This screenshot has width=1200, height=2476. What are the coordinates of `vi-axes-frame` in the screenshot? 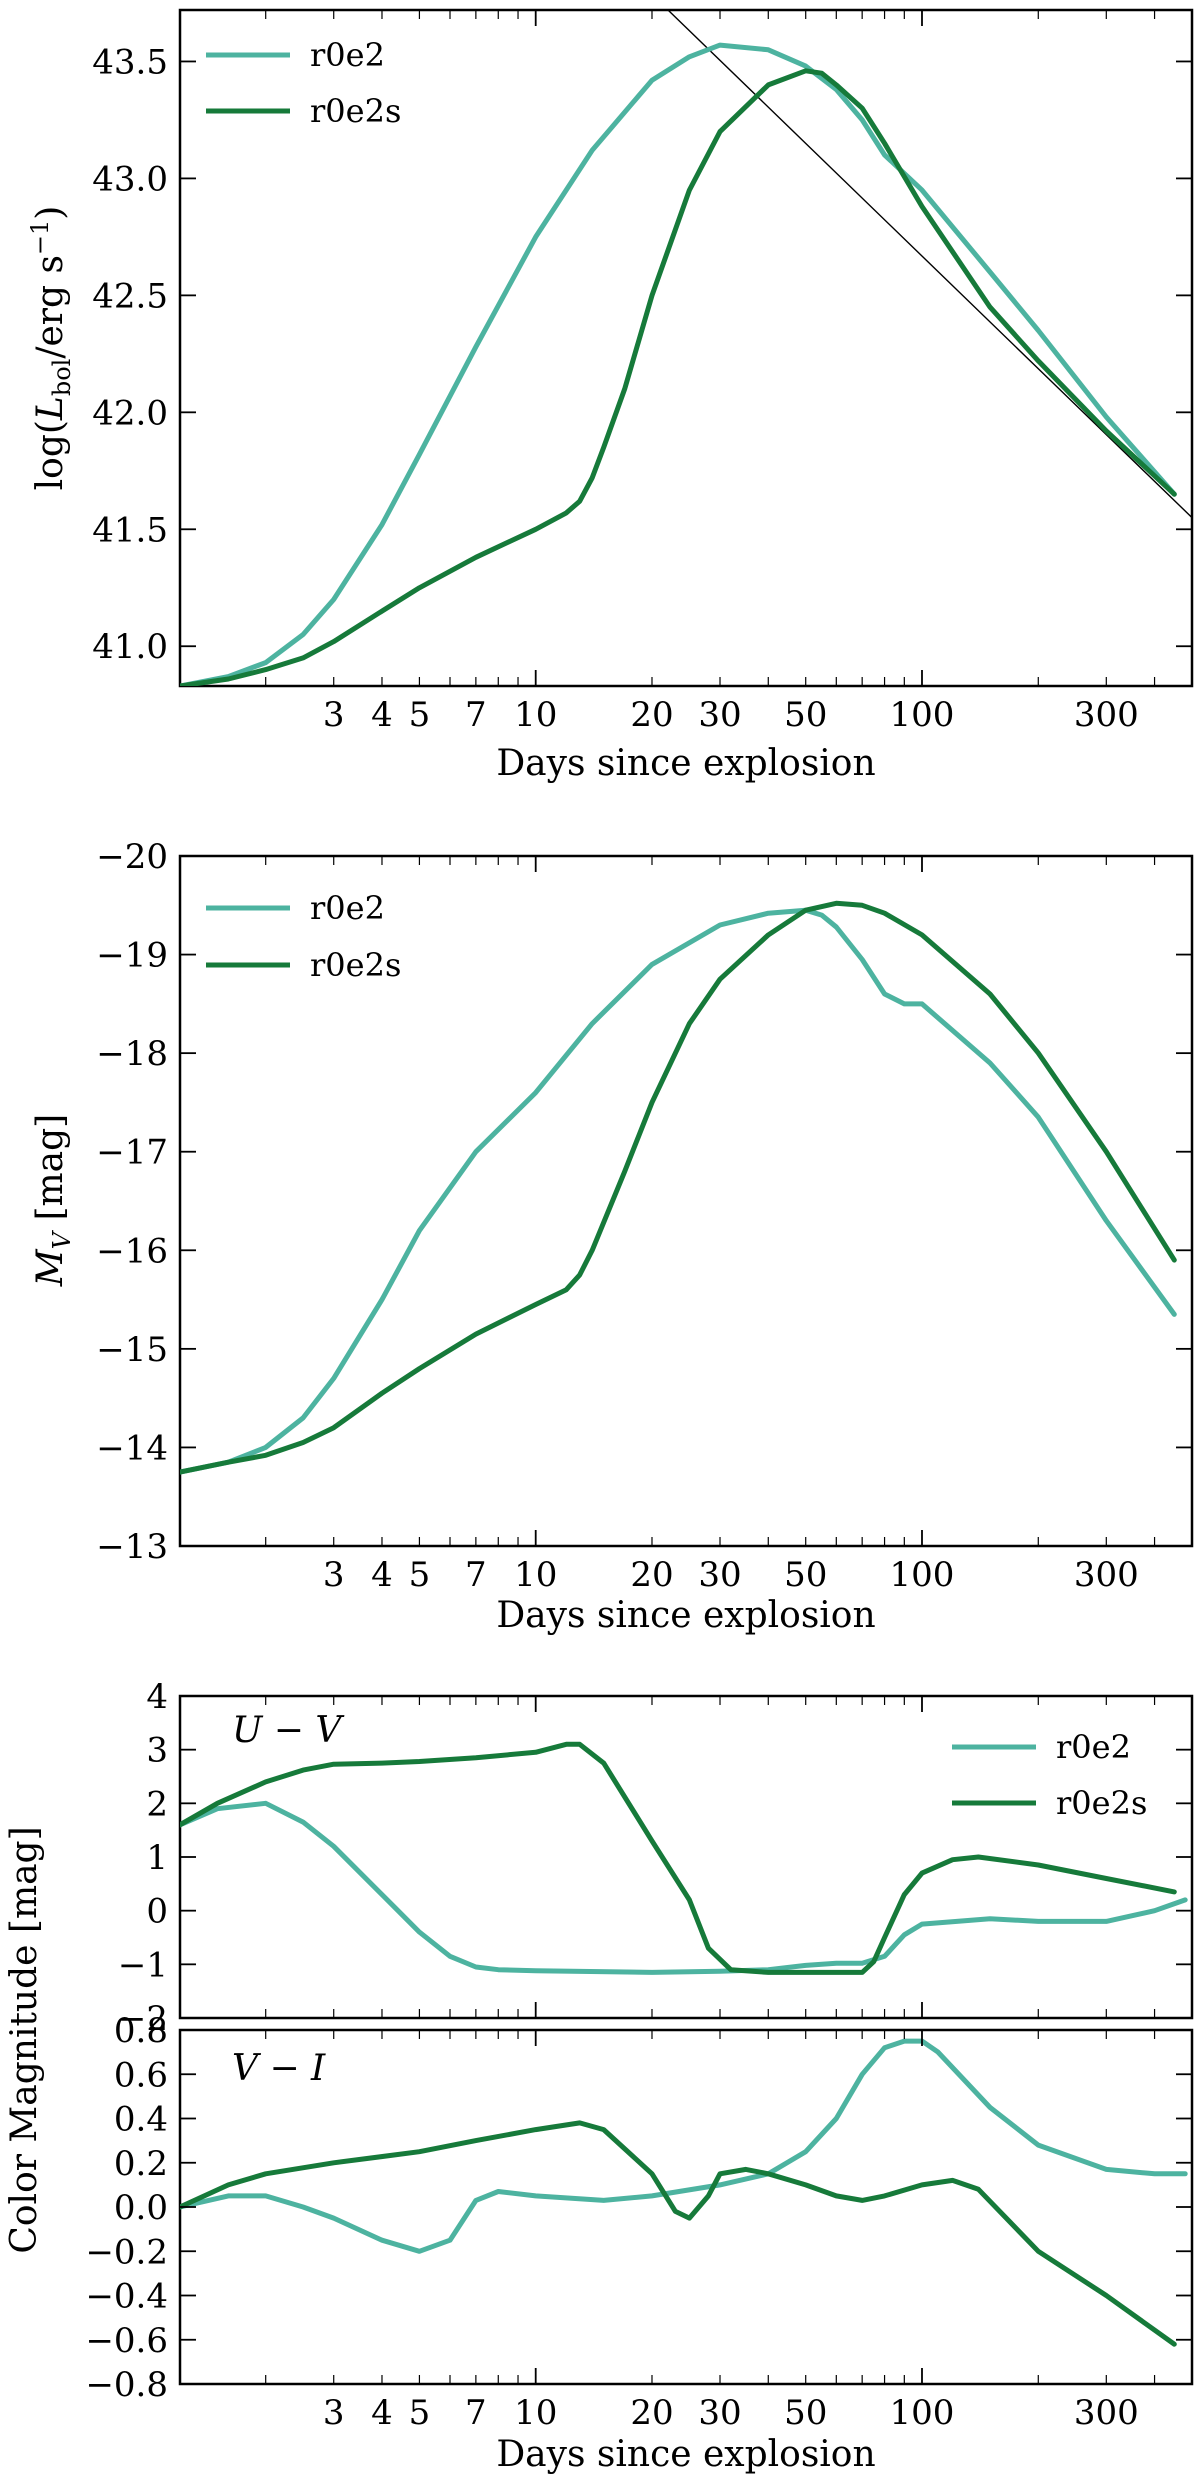 It's located at (686, 2207).